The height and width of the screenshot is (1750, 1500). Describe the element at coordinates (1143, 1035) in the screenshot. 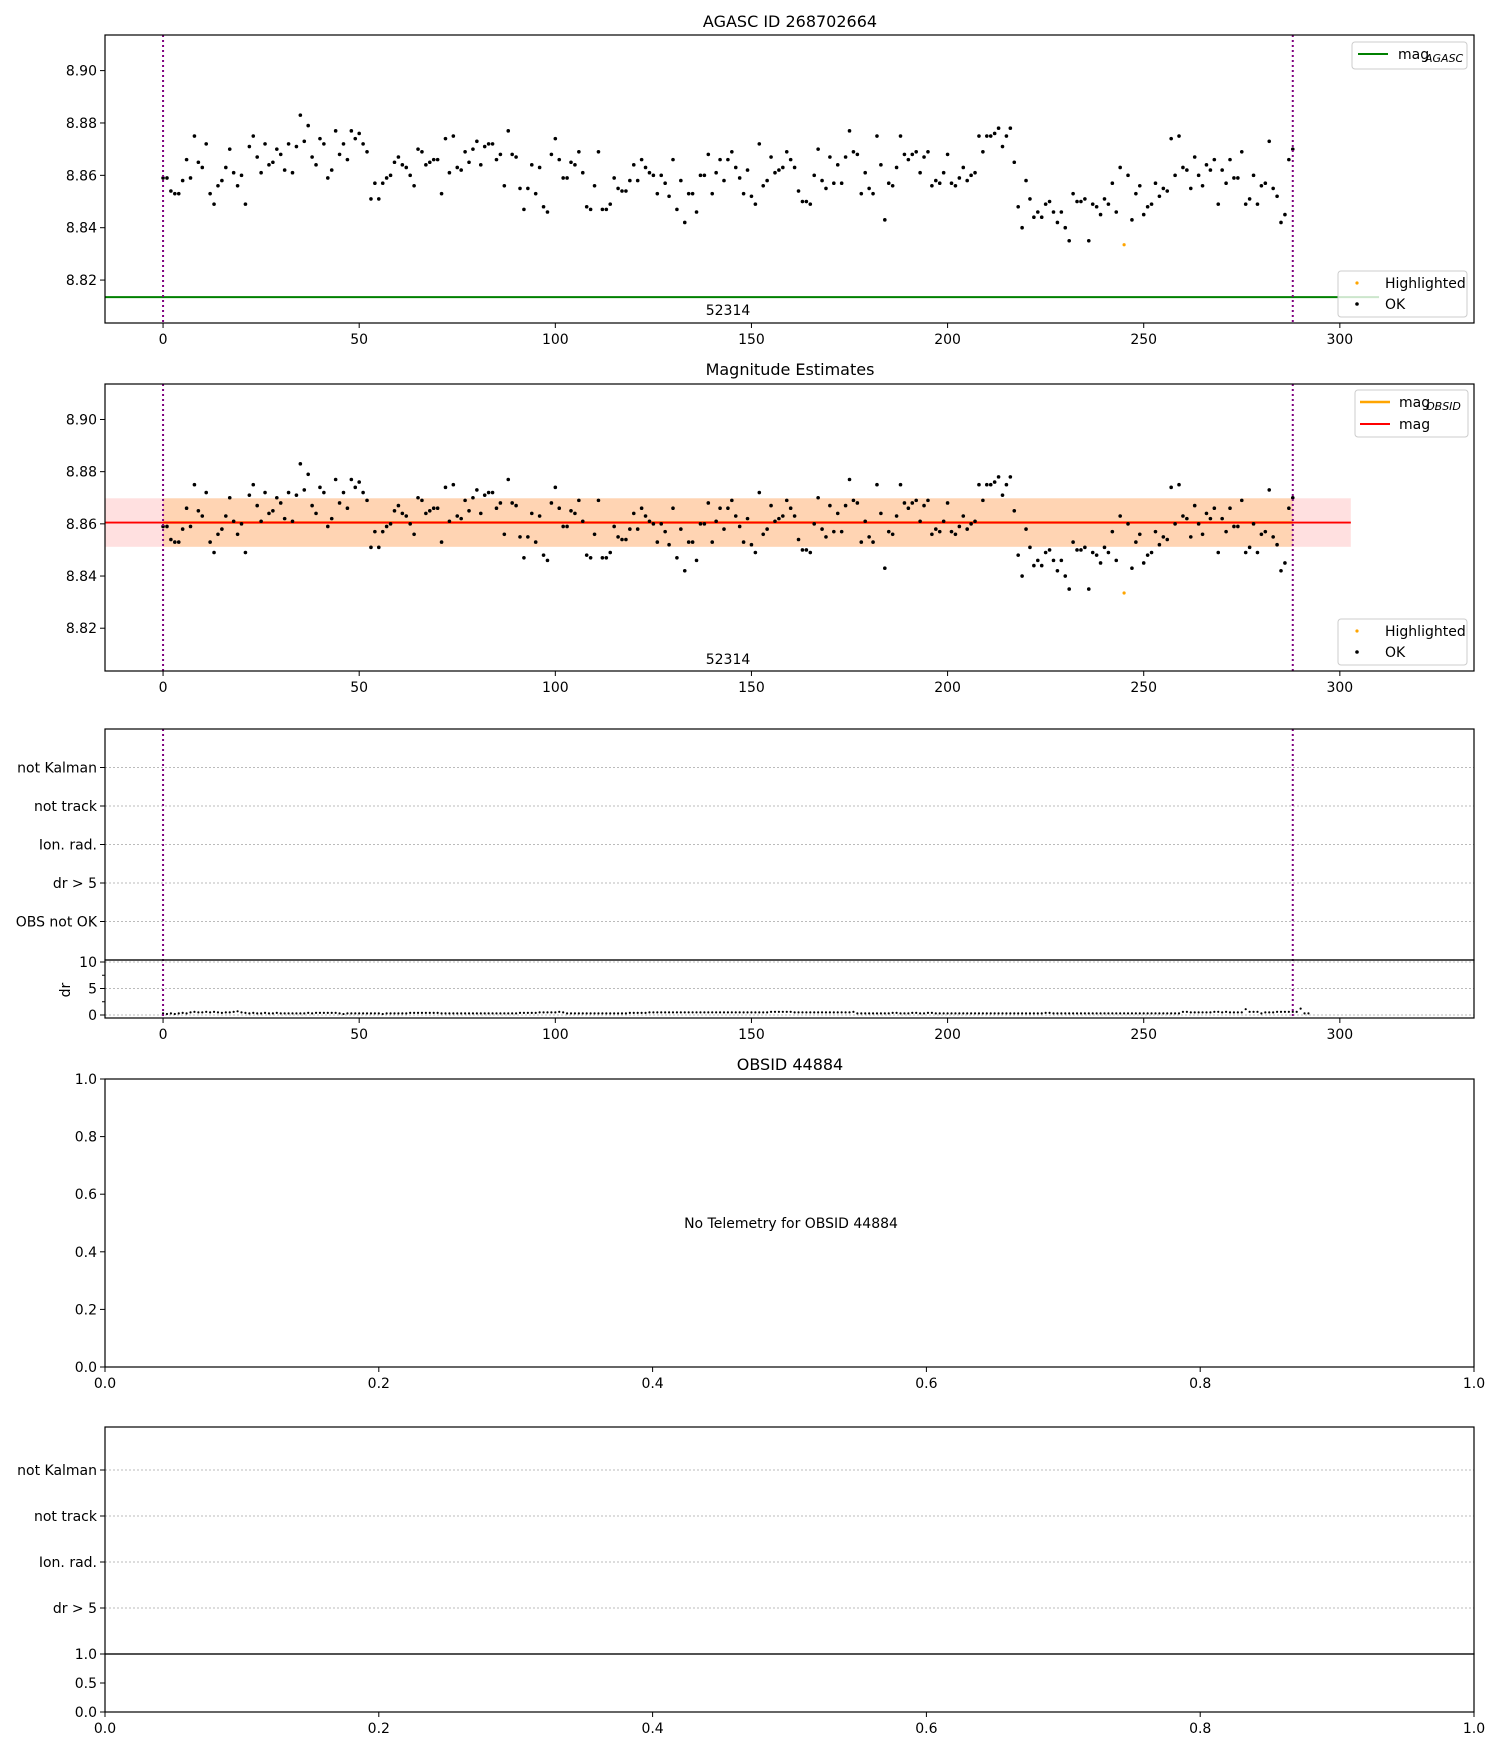

I see `x-tick-label: 250` at that location.